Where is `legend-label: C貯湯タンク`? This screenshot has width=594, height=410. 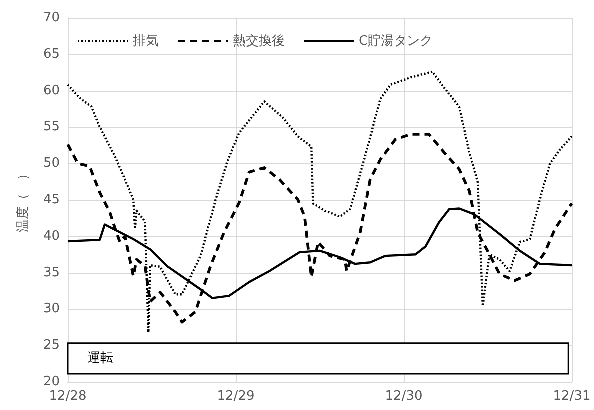 legend-label: C貯湯タンク is located at coordinates (396, 41).